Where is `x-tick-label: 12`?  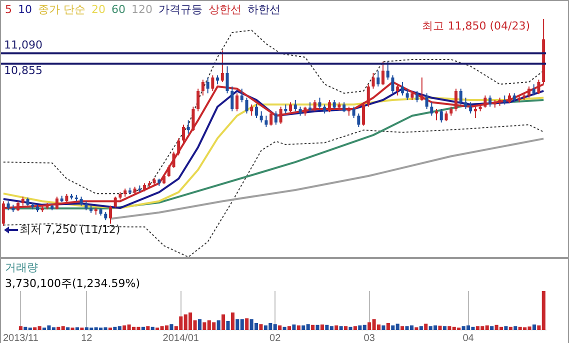 x-tick-label: 12 is located at coordinates (87, 337).